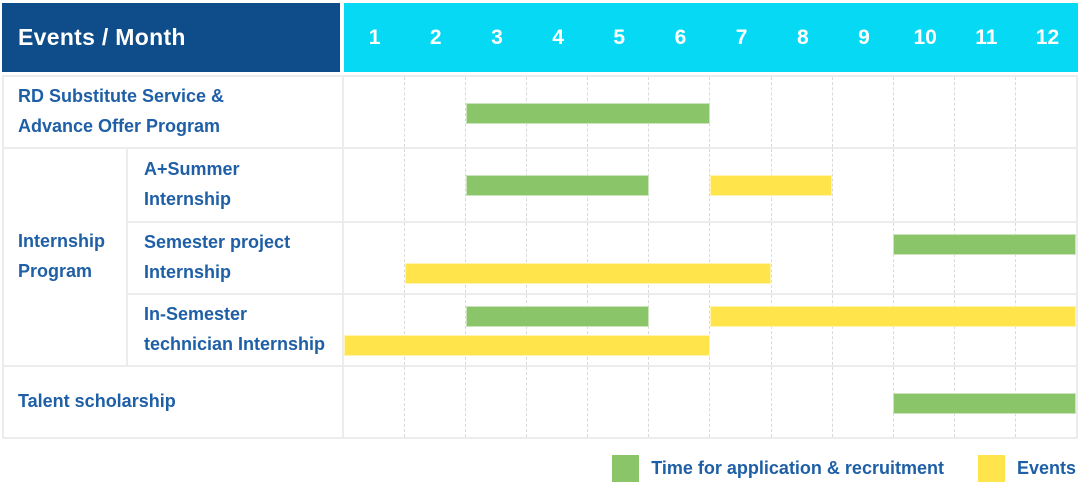 The height and width of the screenshot is (494, 1080). I want to click on rd-substitute-application-bar, so click(588, 113).